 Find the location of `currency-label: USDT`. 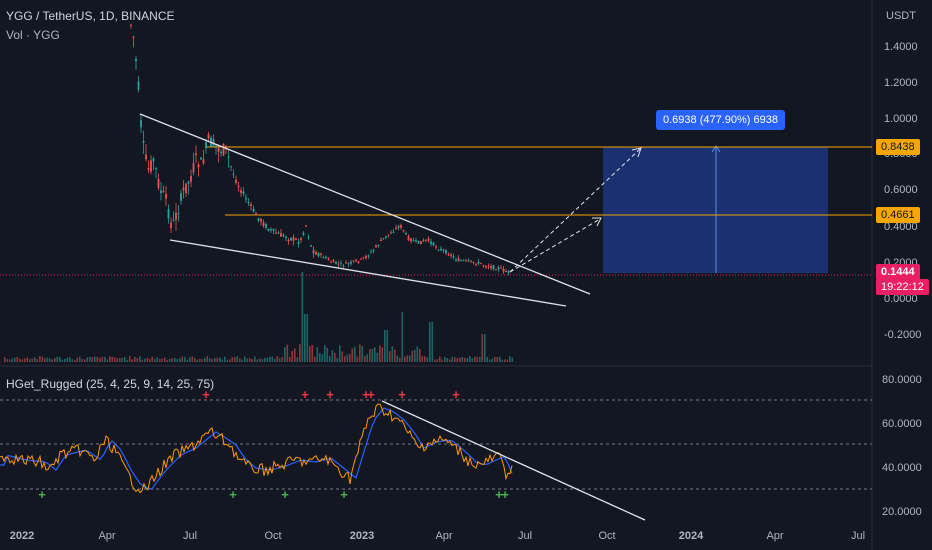

currency-label: USDT is located at coordinates (901, 16).